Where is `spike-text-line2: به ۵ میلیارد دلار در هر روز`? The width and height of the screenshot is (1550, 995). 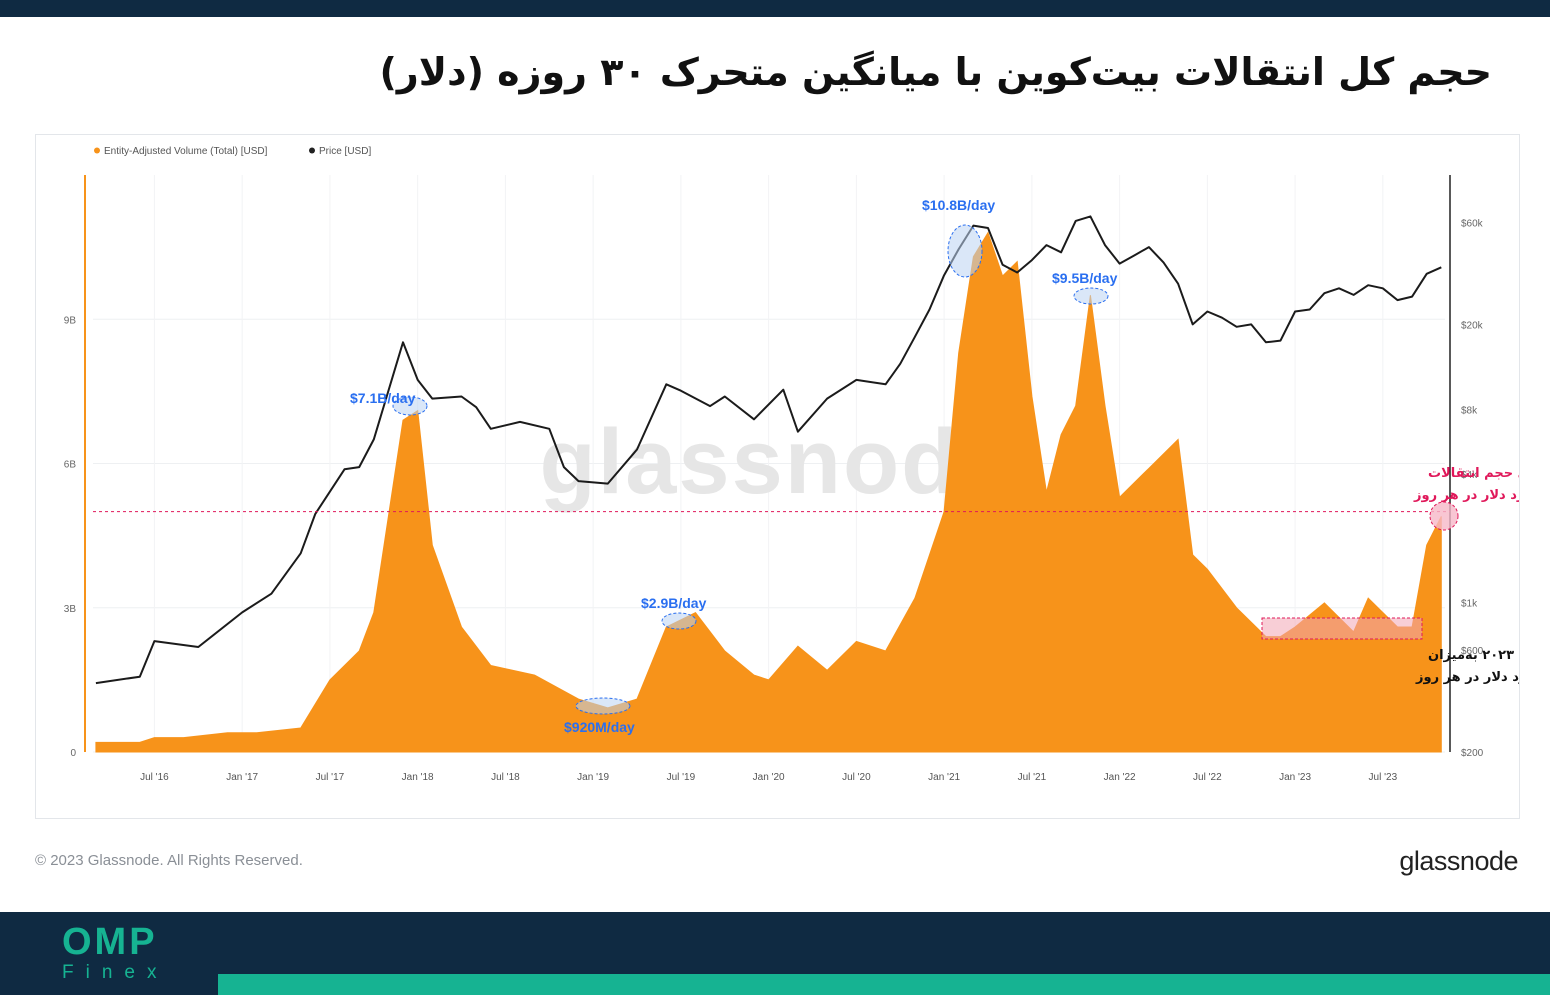
spike-text-line2: به ۵ میلیارد دلار در هر روز is located at coordinates (1466, 495).